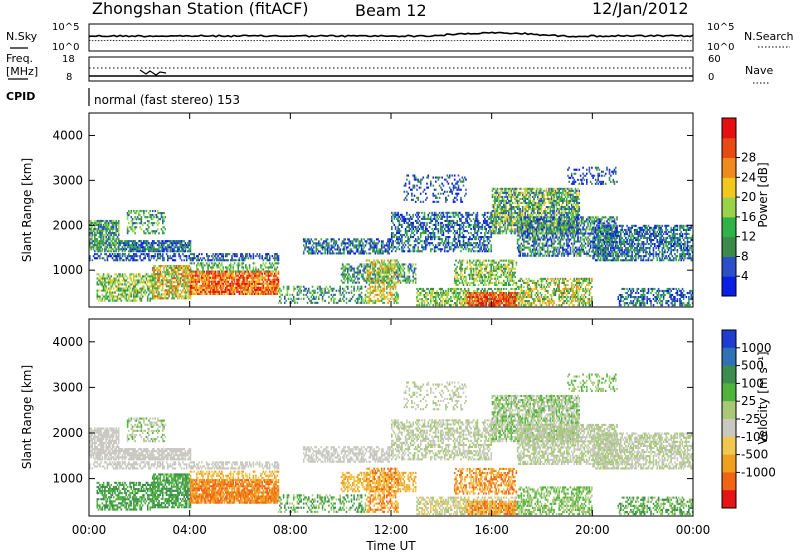 Image resolution: width=800 pixels, height=554 pixels. I want to click on power-cell-1962, so click(218, 291).